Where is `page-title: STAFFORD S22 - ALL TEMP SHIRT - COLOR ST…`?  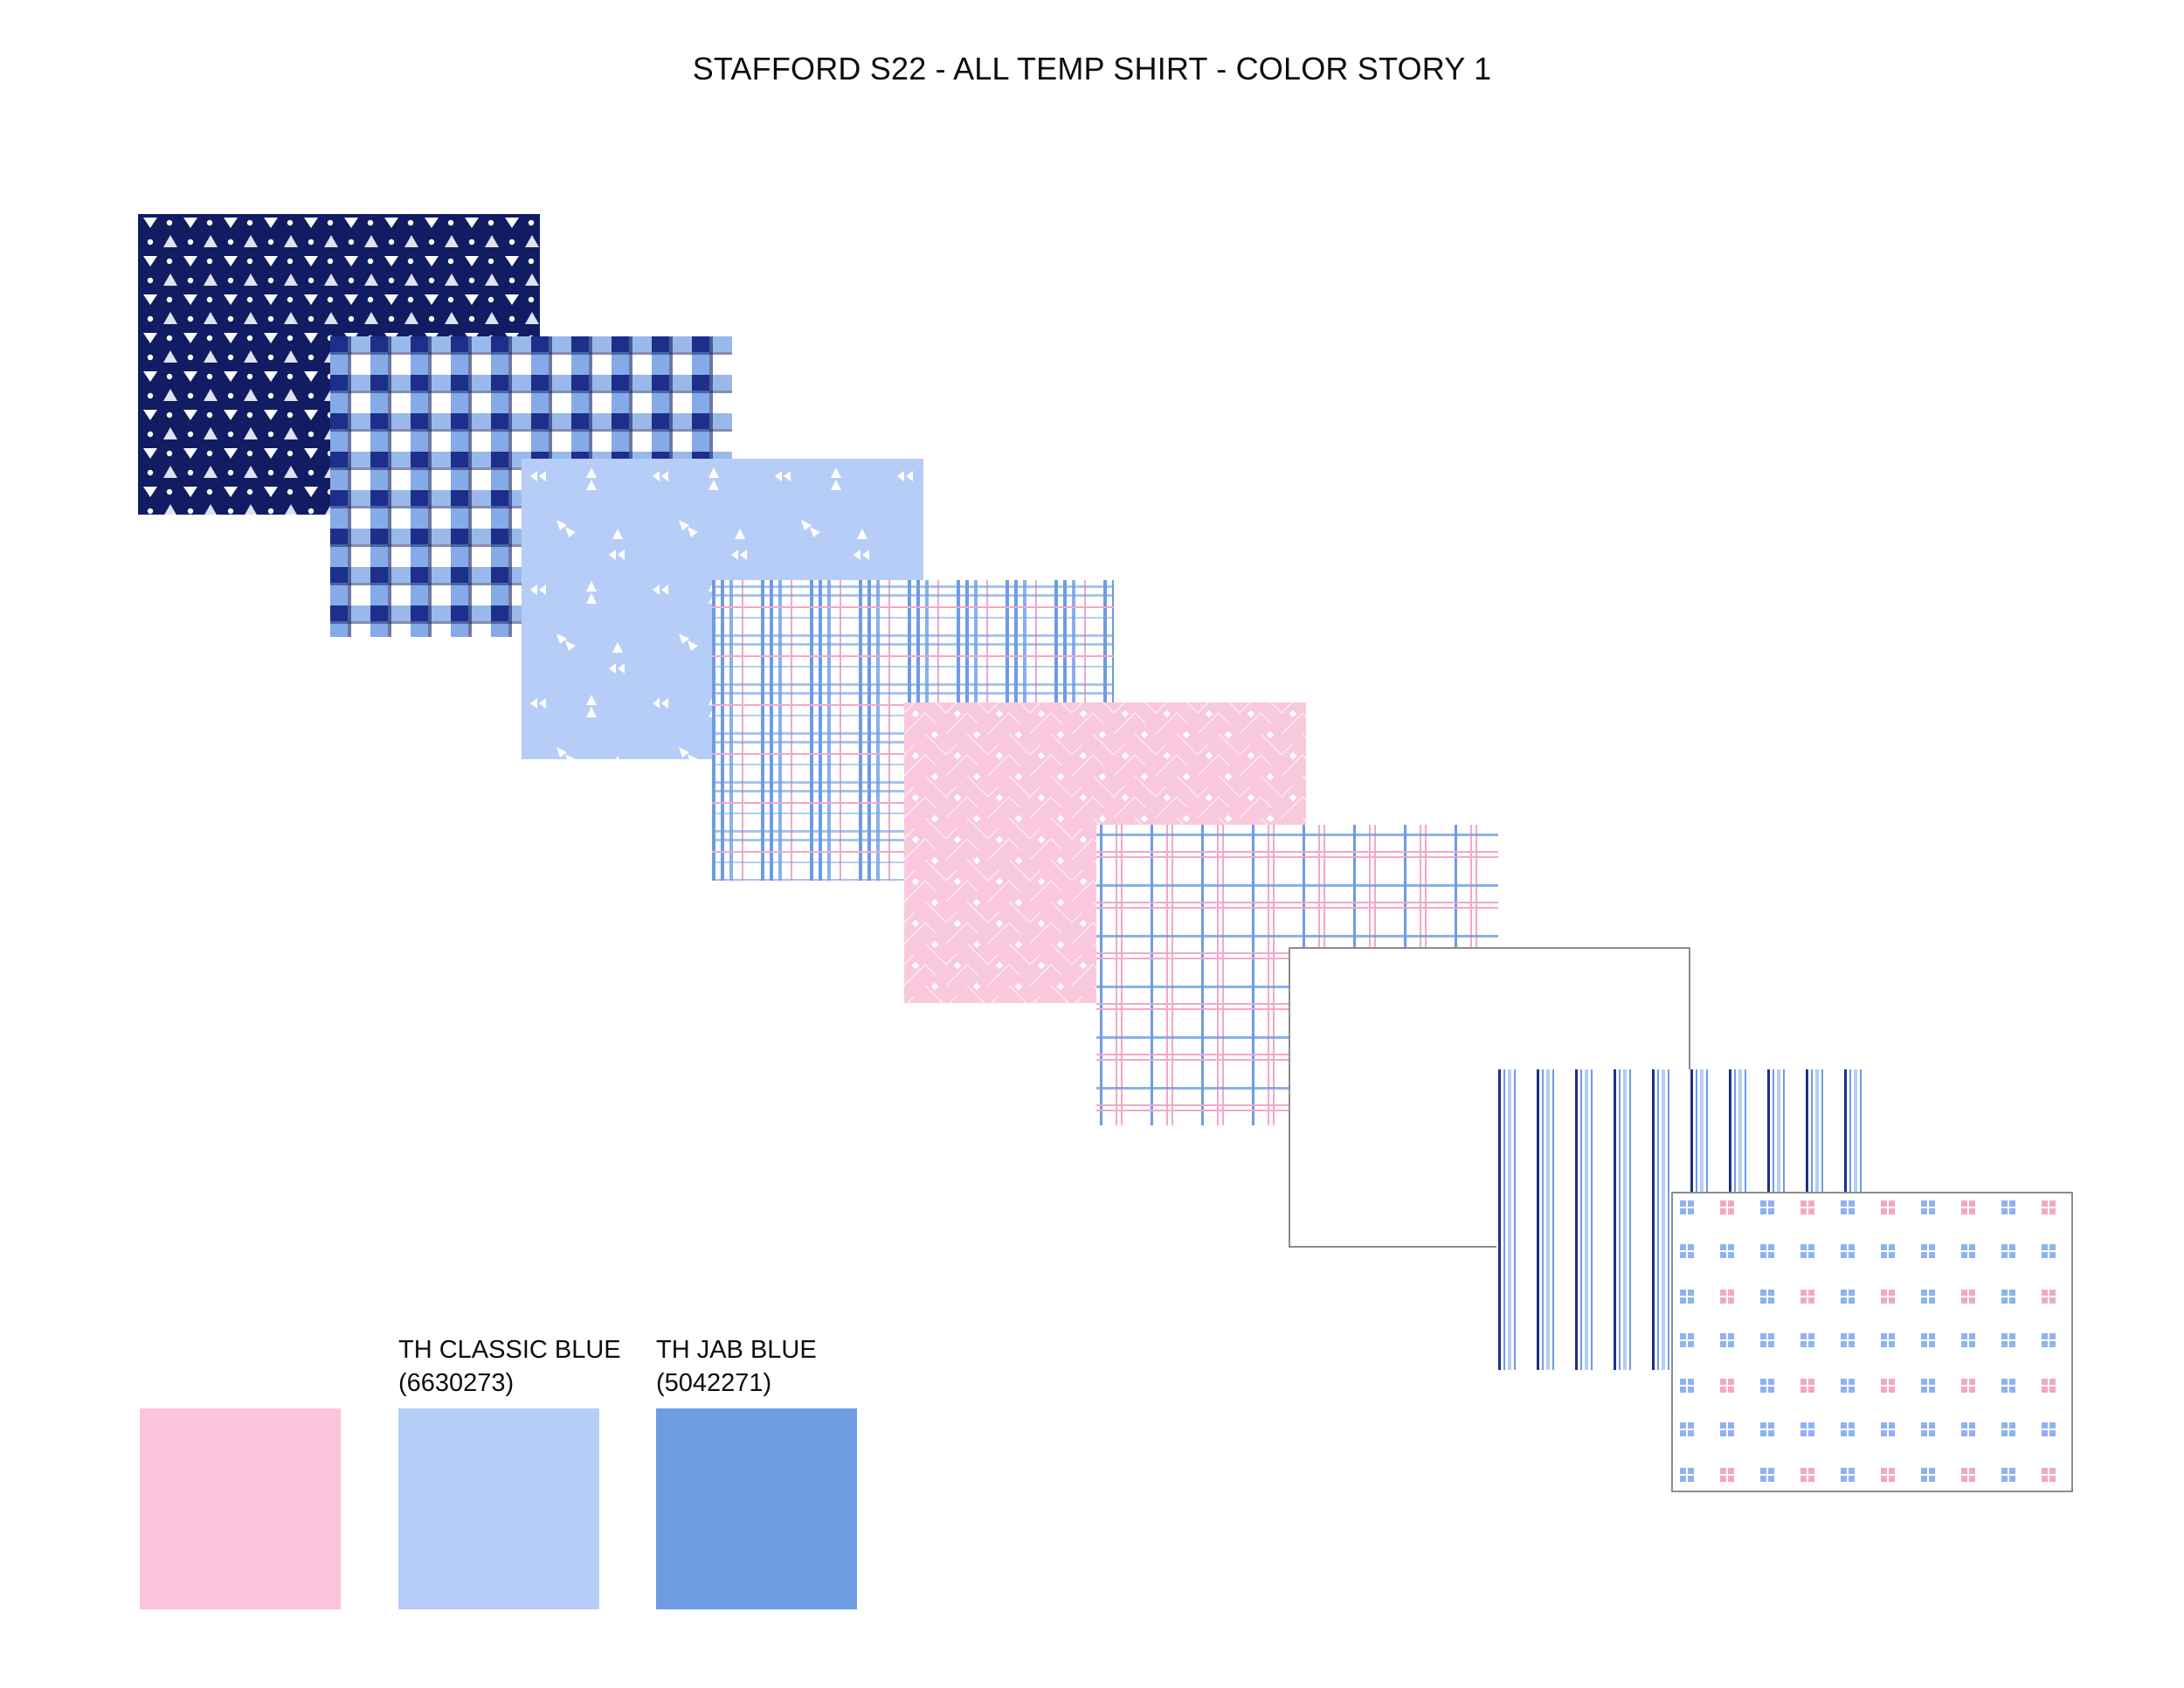 page-title: STAFFORD S22 - ALL TEMP SHIRT - COLOR ST… is located at coordinates (1092, 68).